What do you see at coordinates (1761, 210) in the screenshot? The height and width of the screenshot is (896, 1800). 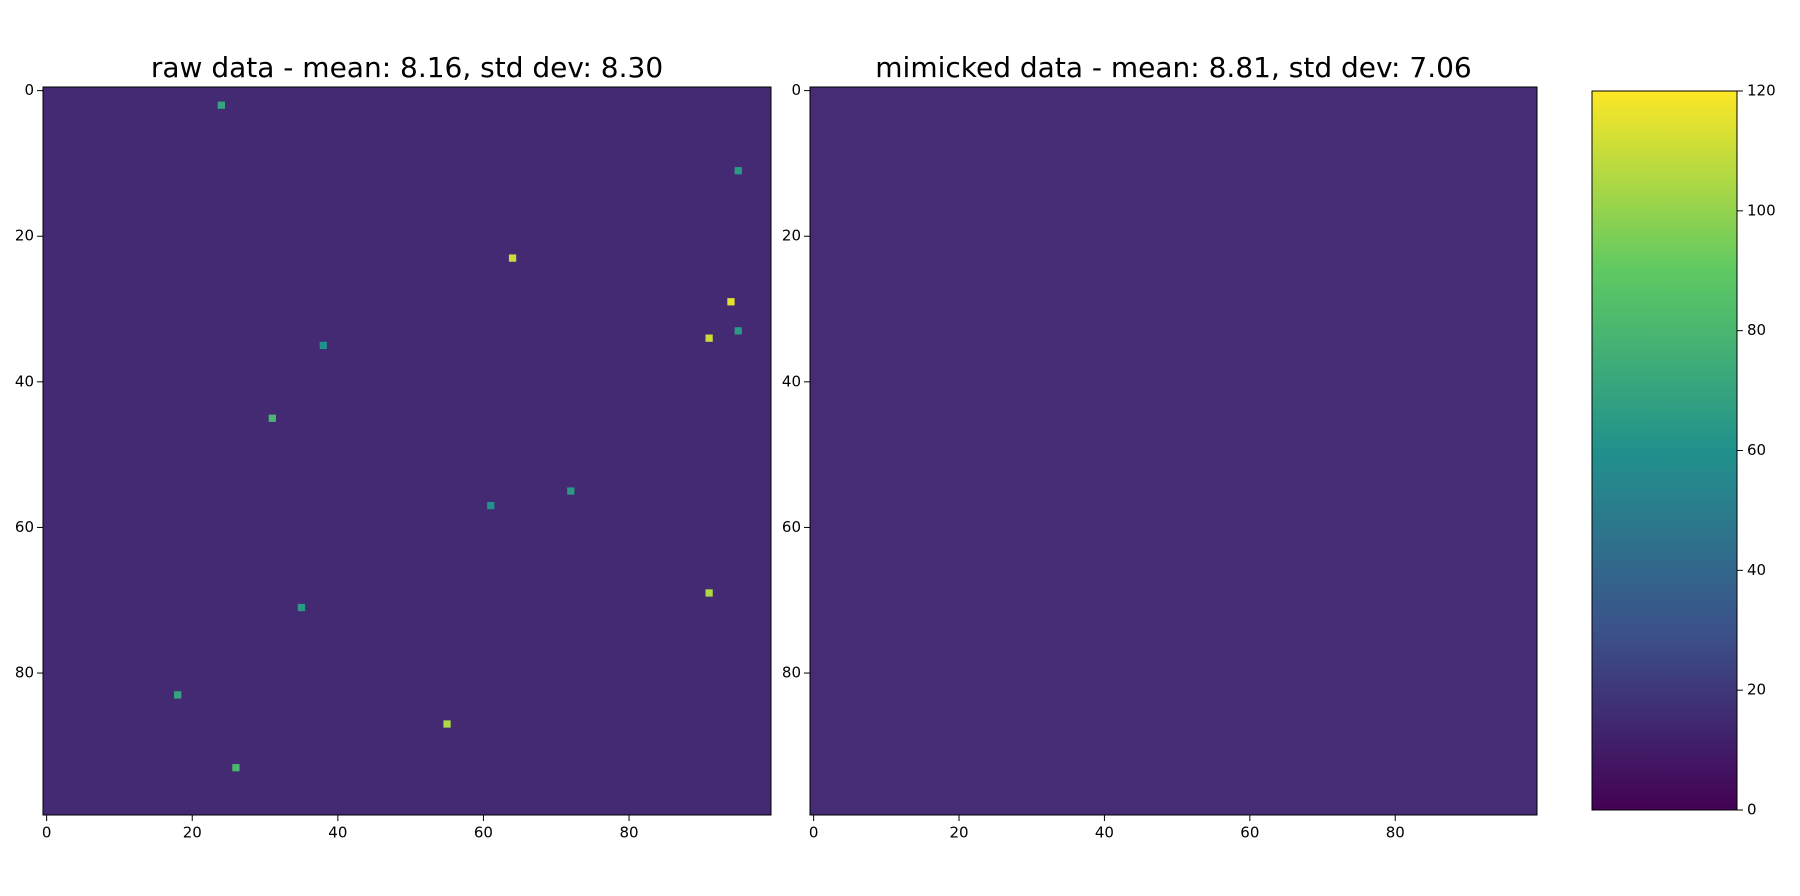 I see `colorbar-tick-label: 100` at bounding box center [1761, 210].